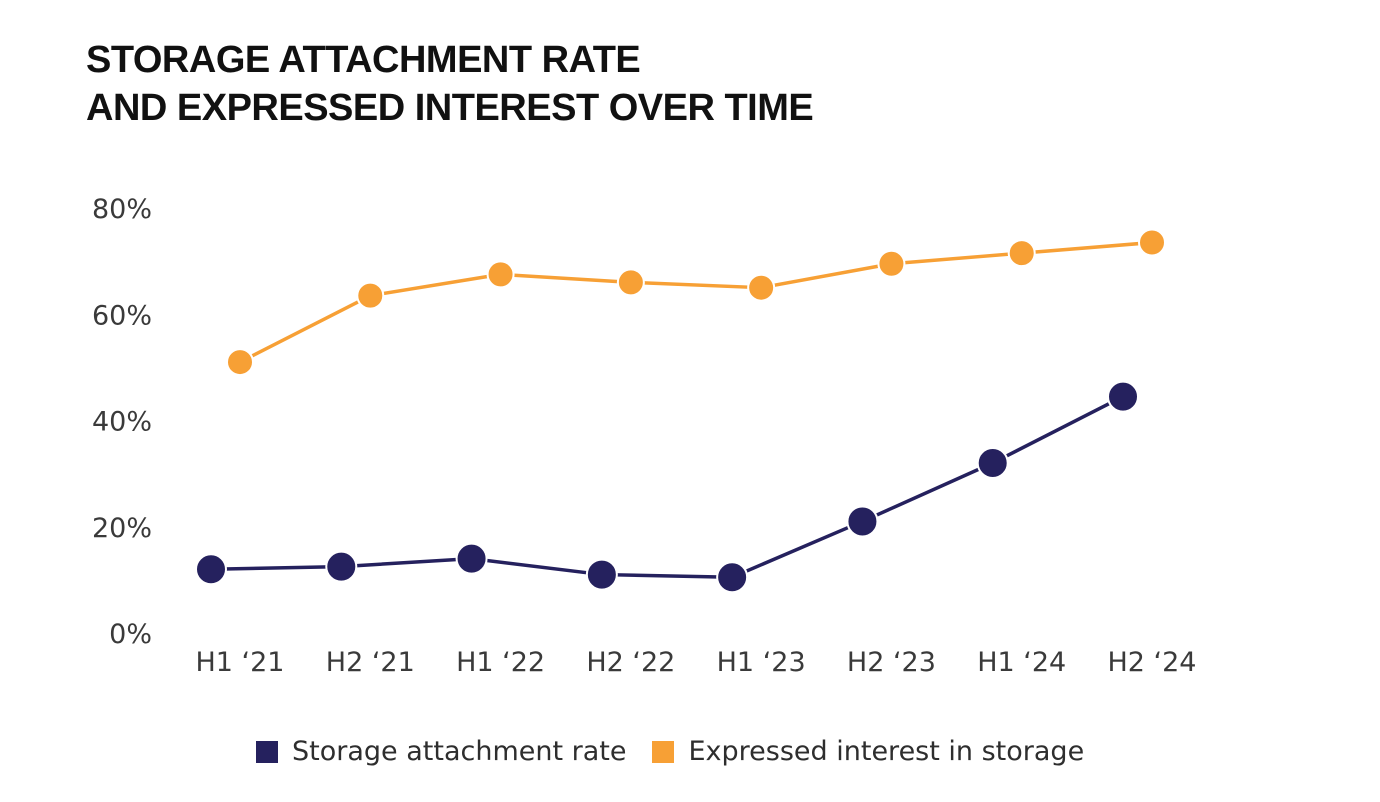 The image size is (1380, 802). I want to click on x-tick-label: H1 ‘23, so click(761, 662).